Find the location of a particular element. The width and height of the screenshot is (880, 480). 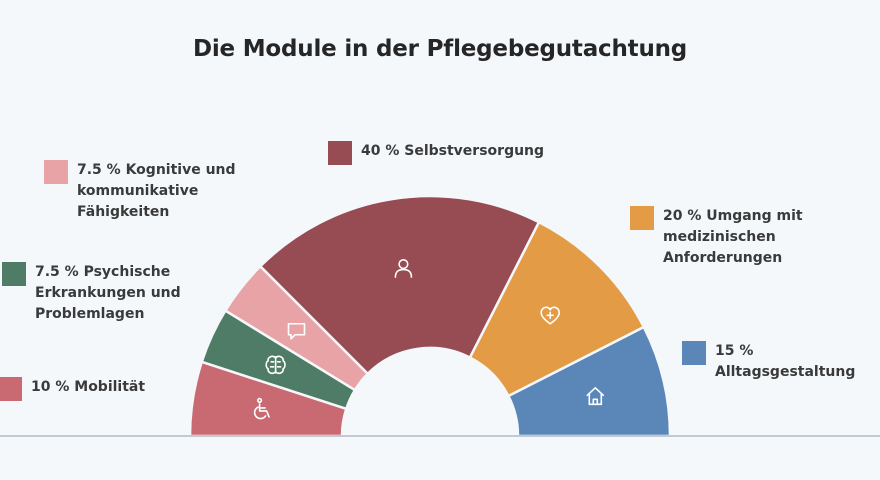

person-icon is located at coordinates (403, 268).